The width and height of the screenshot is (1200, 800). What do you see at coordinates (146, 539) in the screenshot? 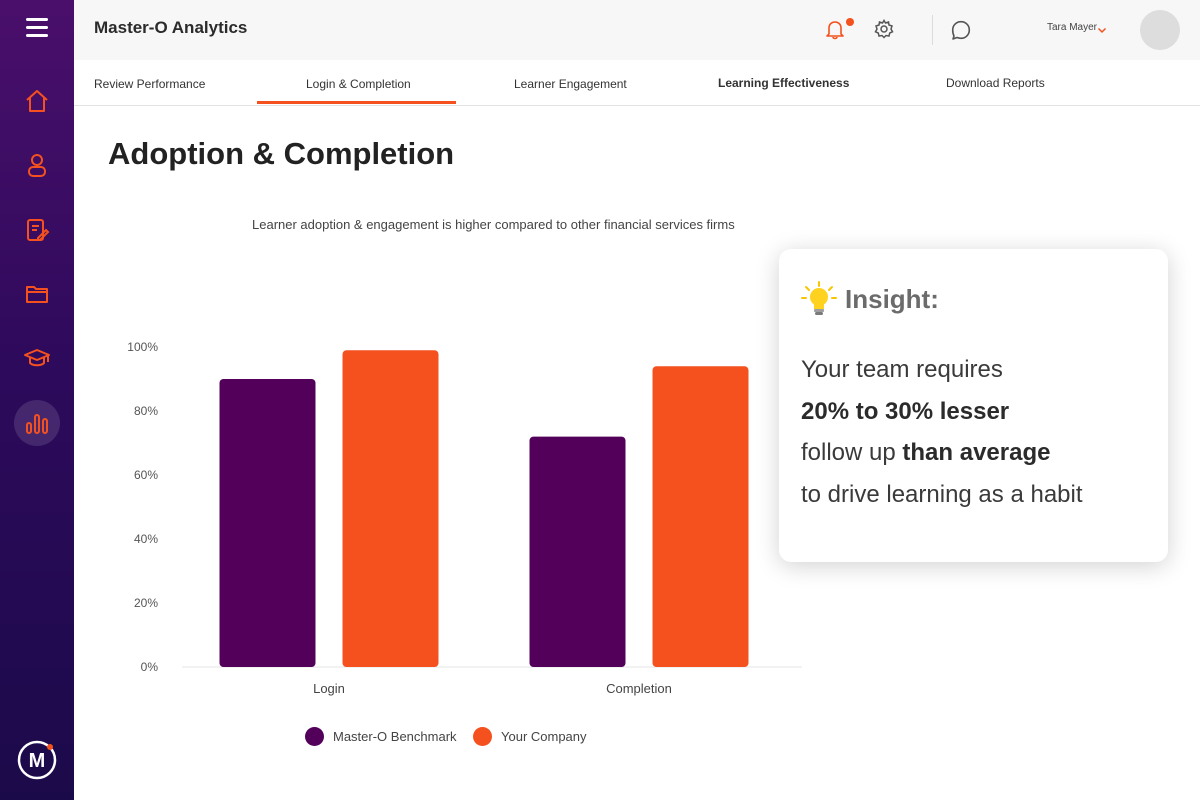
I see `y-tick-label: 40%` at bounding box center [146, 539].